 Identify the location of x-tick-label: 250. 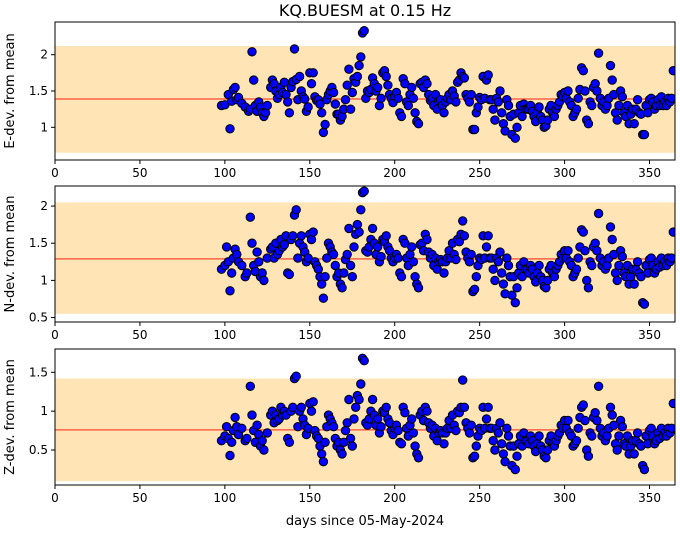
(479, 335).